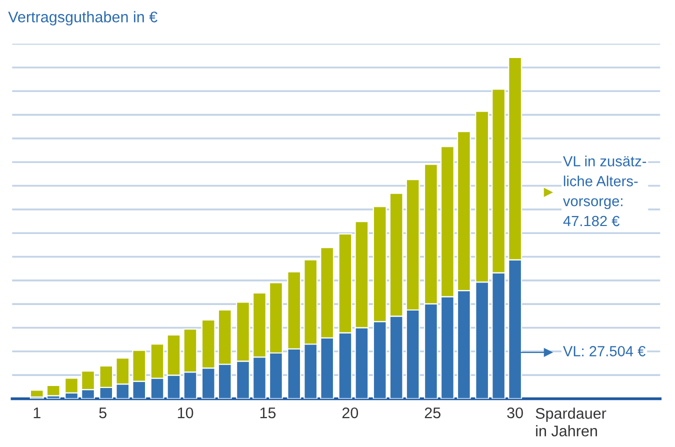 This screenshot has width=675, height=447. What do you see at coordinates (83, 18) in the screenshot?
I see `chart-title: Vertragsguthaben in €` at bounding box center [83, 18].